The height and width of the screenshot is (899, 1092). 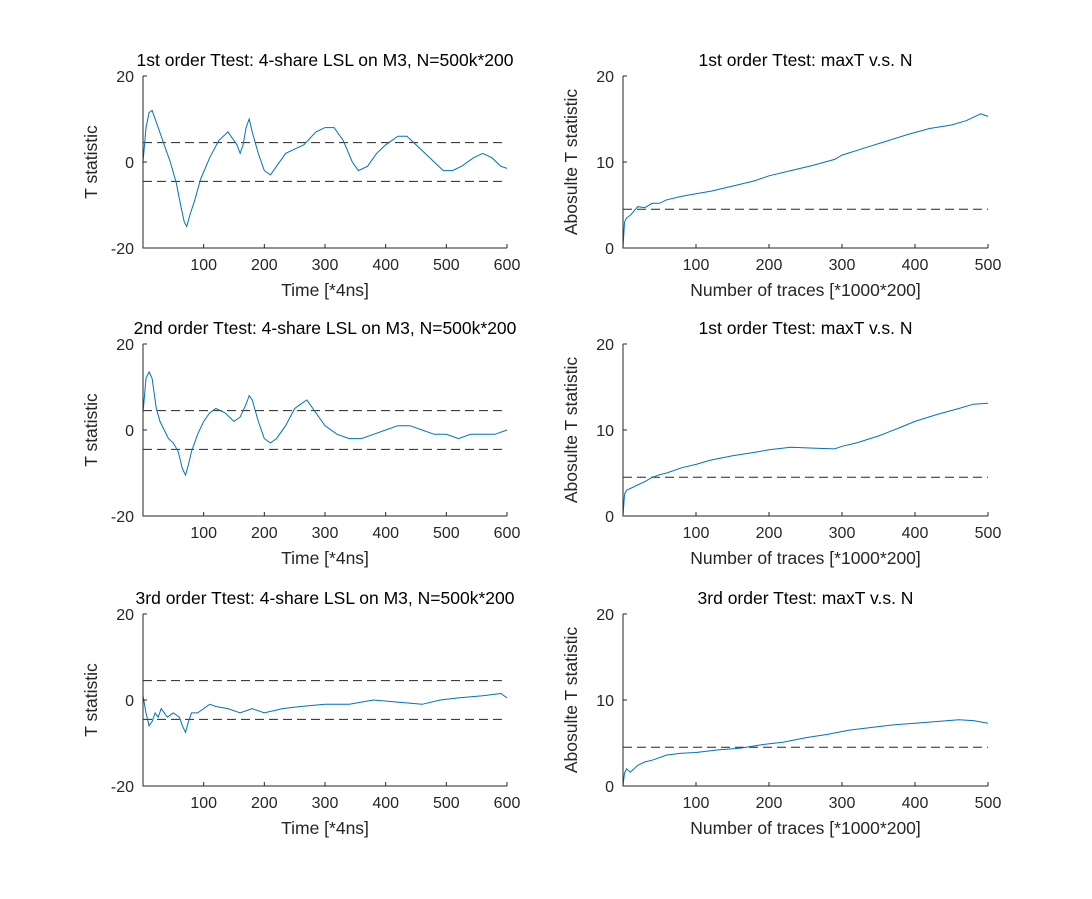 I want to click on subplot-title: 3rd order Ttest: maxT v.s. N, so click(x=806, y=598).